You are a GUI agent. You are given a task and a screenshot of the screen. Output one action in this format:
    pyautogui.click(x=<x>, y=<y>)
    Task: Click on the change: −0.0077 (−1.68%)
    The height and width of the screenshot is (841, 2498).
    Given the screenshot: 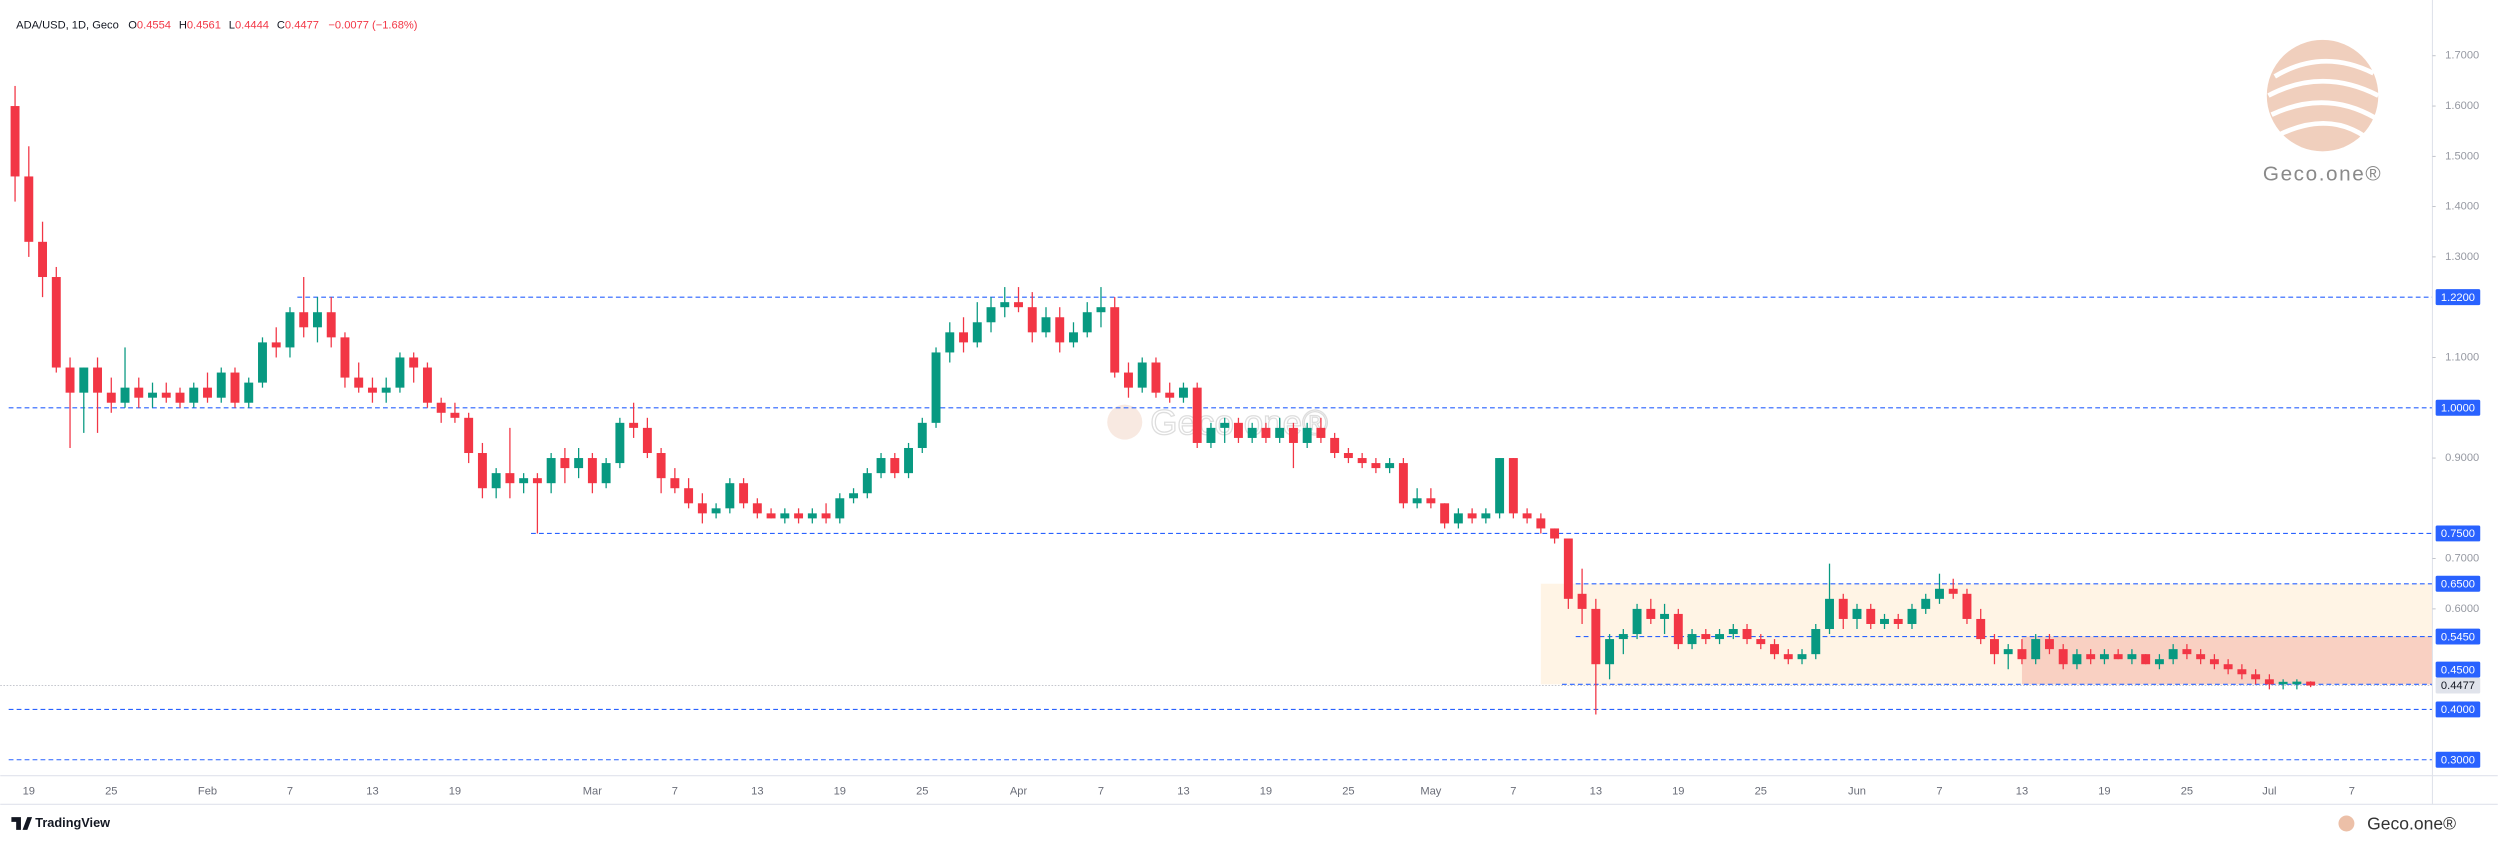 What is the action you would take?
    pyautogui.click(x=372, y=25)
    